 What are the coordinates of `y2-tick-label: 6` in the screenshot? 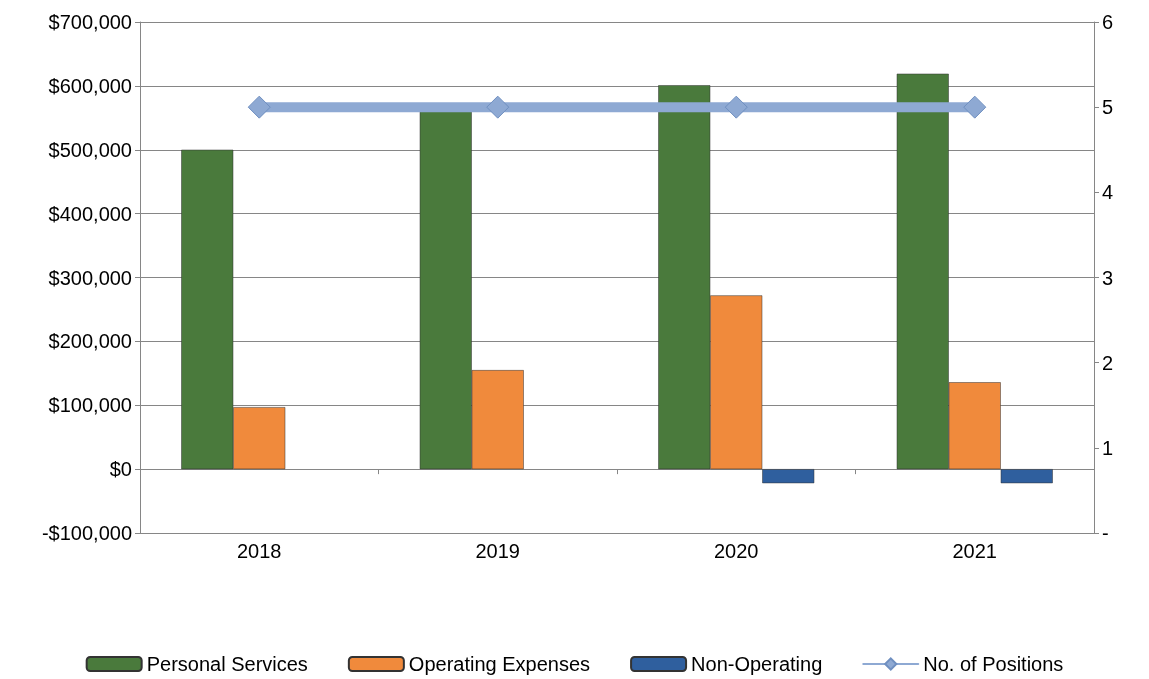 It's located at (1108, 22).